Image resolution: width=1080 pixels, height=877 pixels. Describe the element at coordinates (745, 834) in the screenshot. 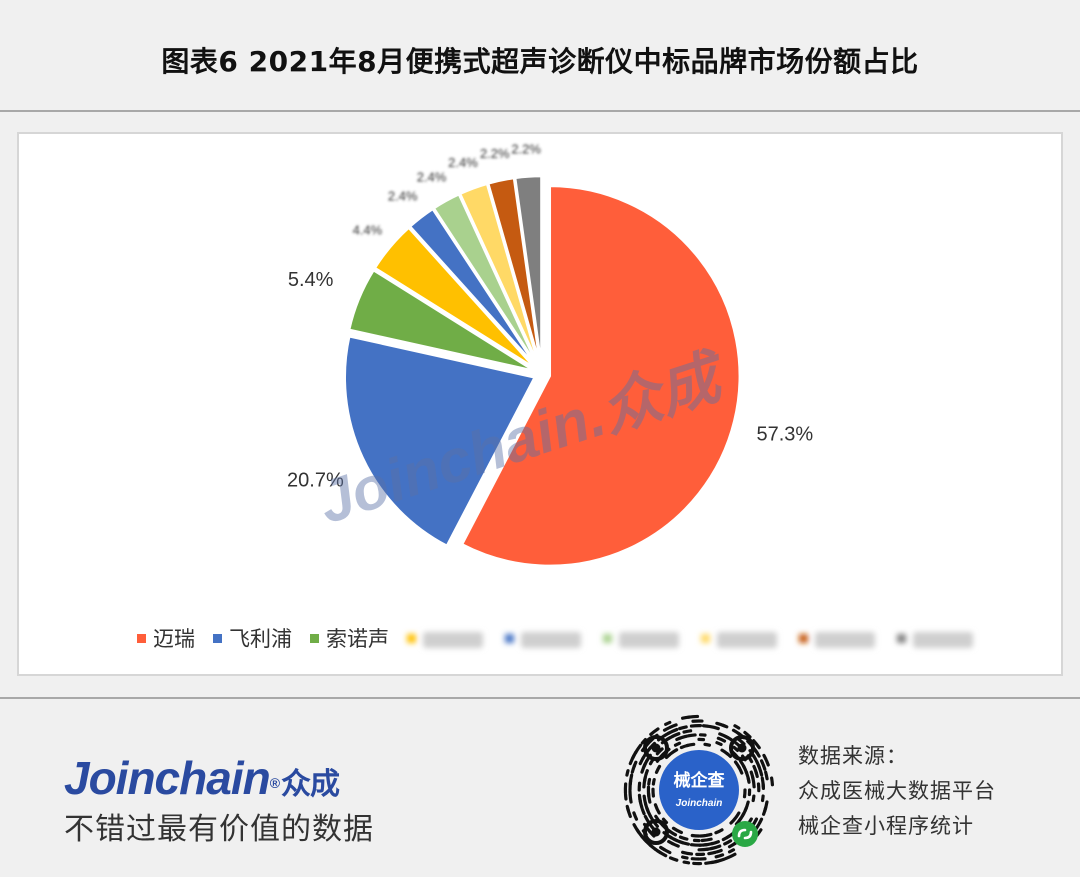

I see `miniprogram-icon` at that location.